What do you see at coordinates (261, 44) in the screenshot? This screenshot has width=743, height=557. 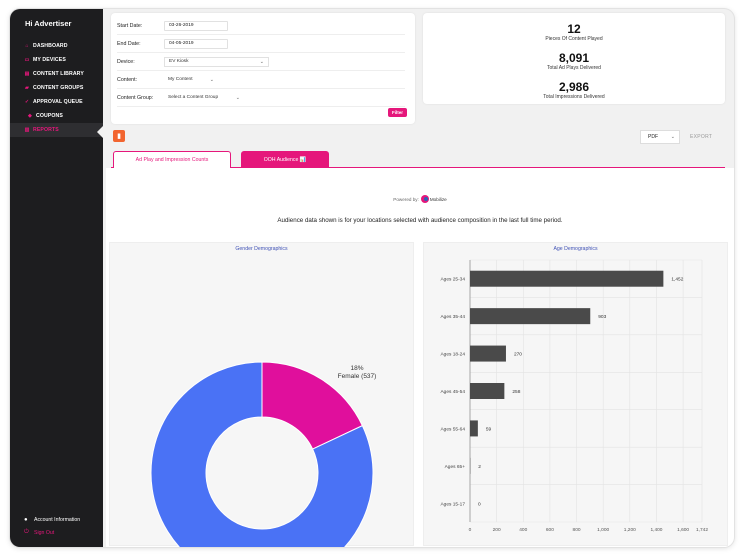 I see `end-date-row: End Date: 04-05-2019` at bounding box center [261, 44].